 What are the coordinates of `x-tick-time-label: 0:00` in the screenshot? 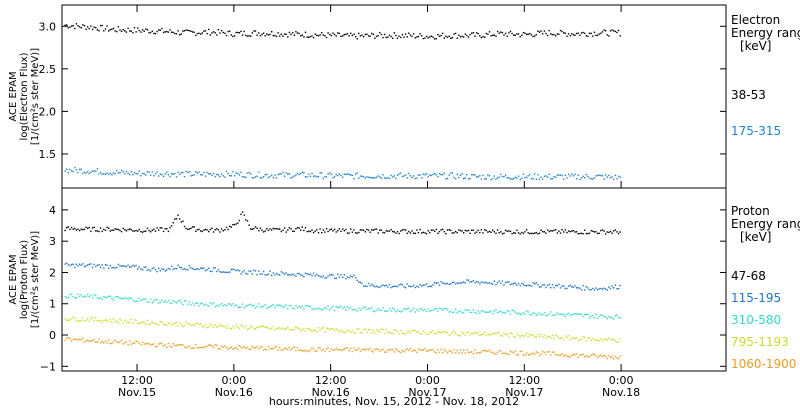 It's located at (621, 380).